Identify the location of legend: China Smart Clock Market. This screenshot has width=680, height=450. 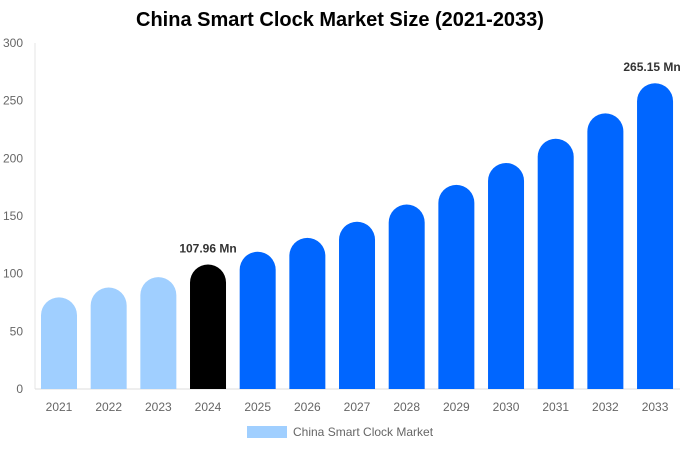
(340, 432).